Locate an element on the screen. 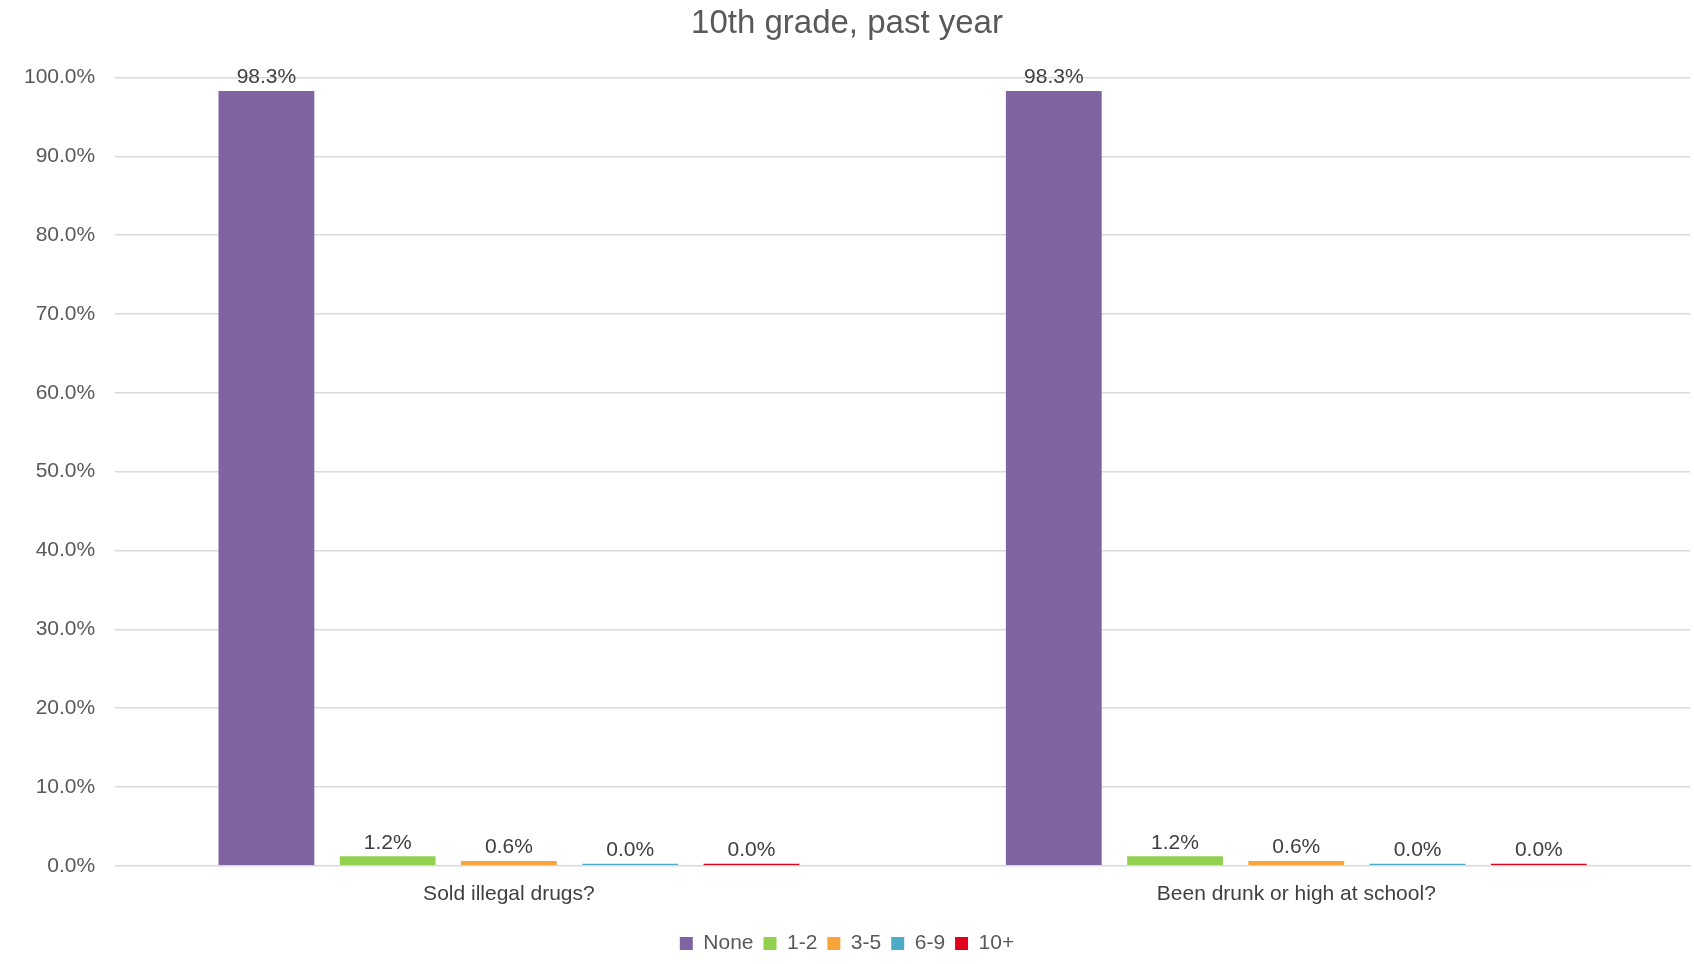 This screenshot has height=964, width=1694. legend-label: 6-9 is located at coordinates (930, 942).